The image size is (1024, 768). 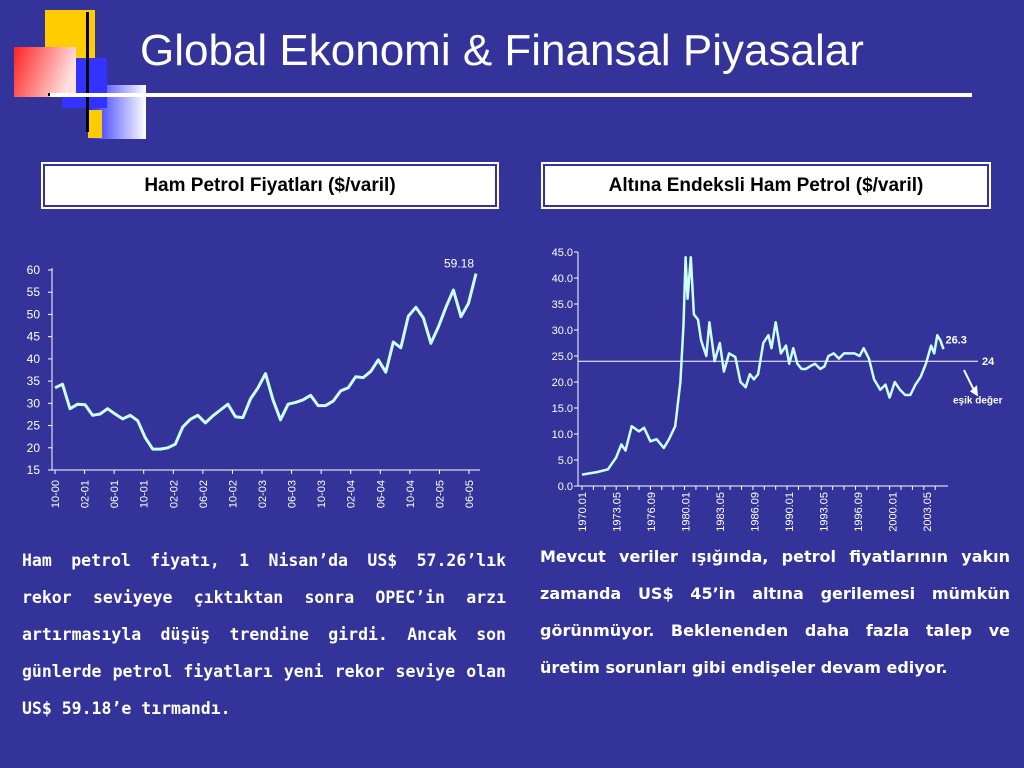 What do you see at coordinates (174, 494) in the screenshot?
I see `left-x-tick-label: 02-02` at bounding box center [174, 494].